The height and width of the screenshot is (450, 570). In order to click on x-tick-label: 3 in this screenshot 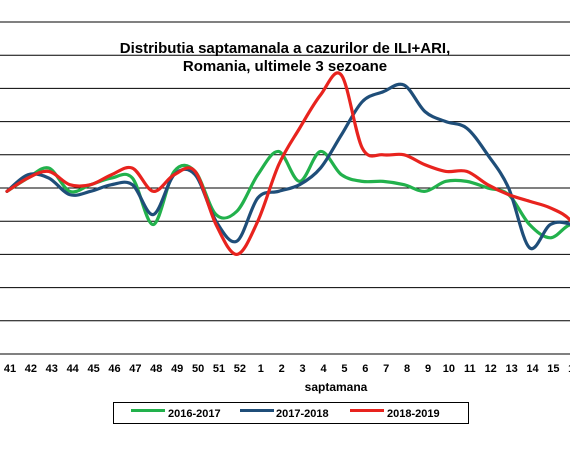, I will do `click(303, 369)`.